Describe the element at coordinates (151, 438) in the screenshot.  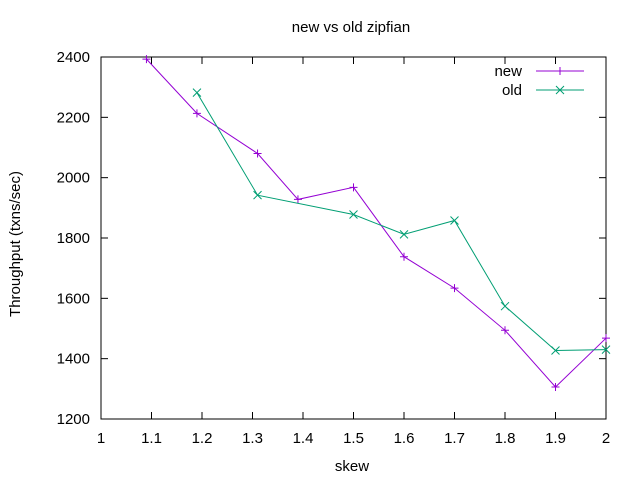
I see `x-tick-label: 1.1` at that location.